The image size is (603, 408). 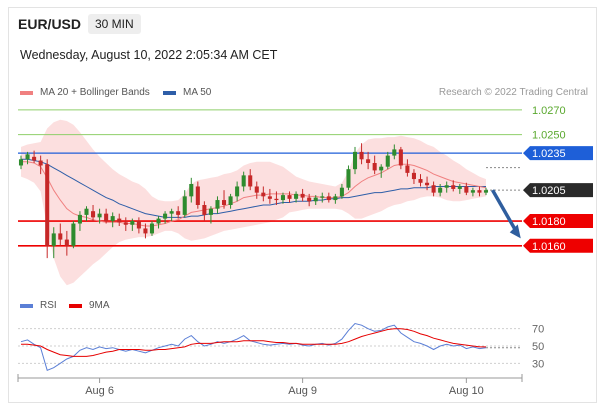 What do you see at coordinates (549, 191) in the screenshot?
I see `level-label-1.0205: 1.0205` at bounding box center [549, 191].